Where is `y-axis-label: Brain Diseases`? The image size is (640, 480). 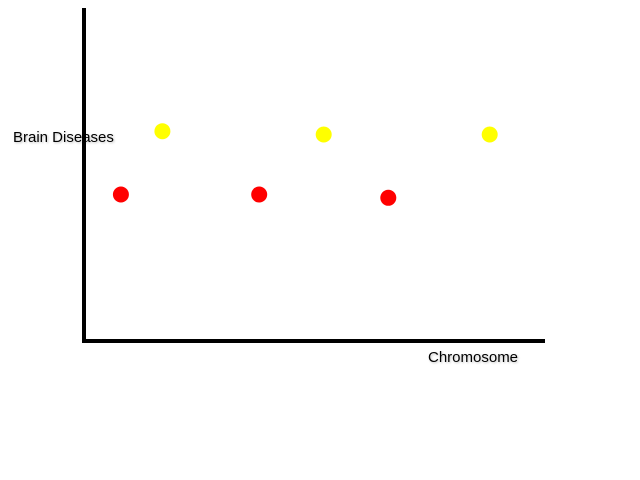 y-axis-label: Brain Diseases is located at coordinates (63, 137).